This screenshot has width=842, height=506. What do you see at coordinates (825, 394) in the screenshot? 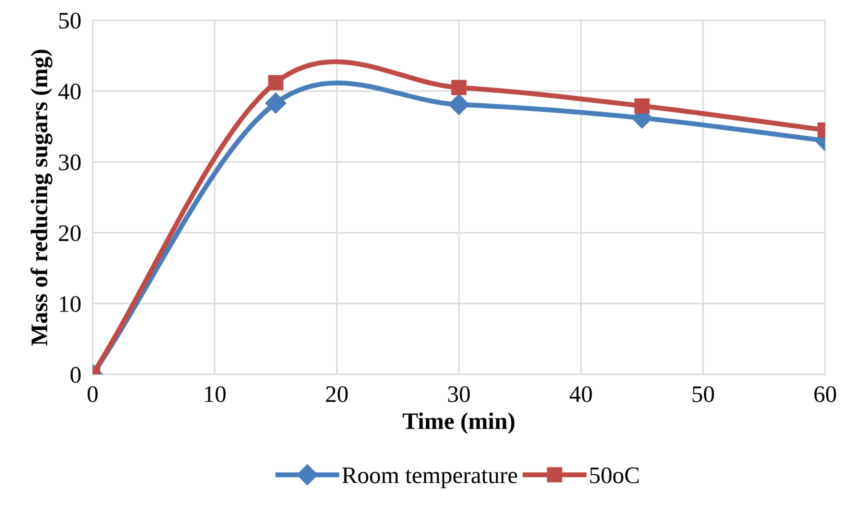
I see `x-tick-label: 60` at bounding box center [825, 394].